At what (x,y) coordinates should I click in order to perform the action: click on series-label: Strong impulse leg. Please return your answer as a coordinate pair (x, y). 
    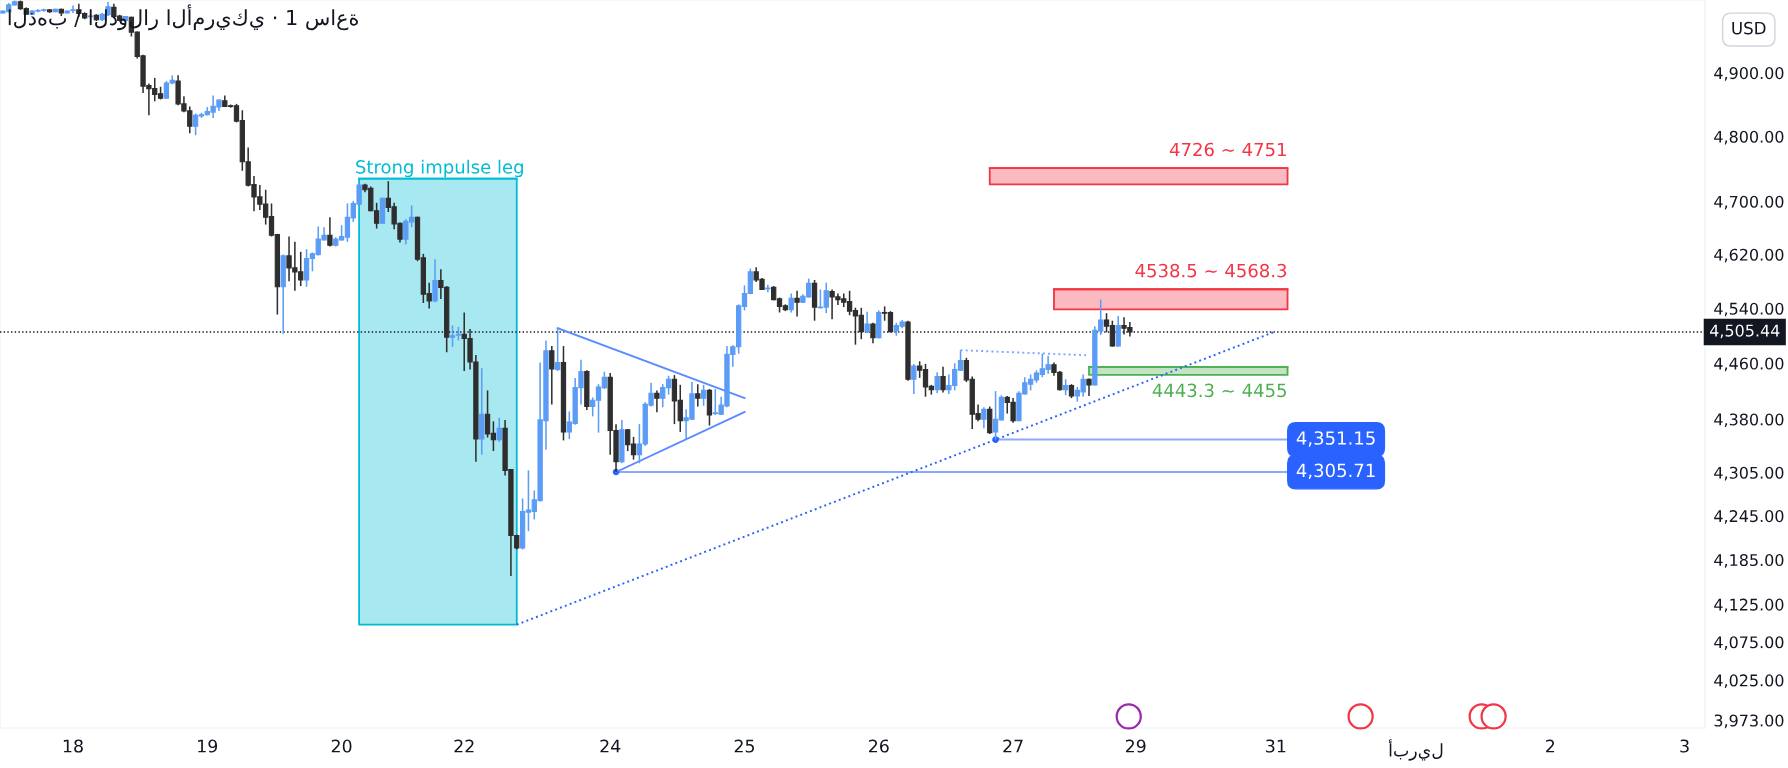
    Looking at the image, I should click on (439, 168).